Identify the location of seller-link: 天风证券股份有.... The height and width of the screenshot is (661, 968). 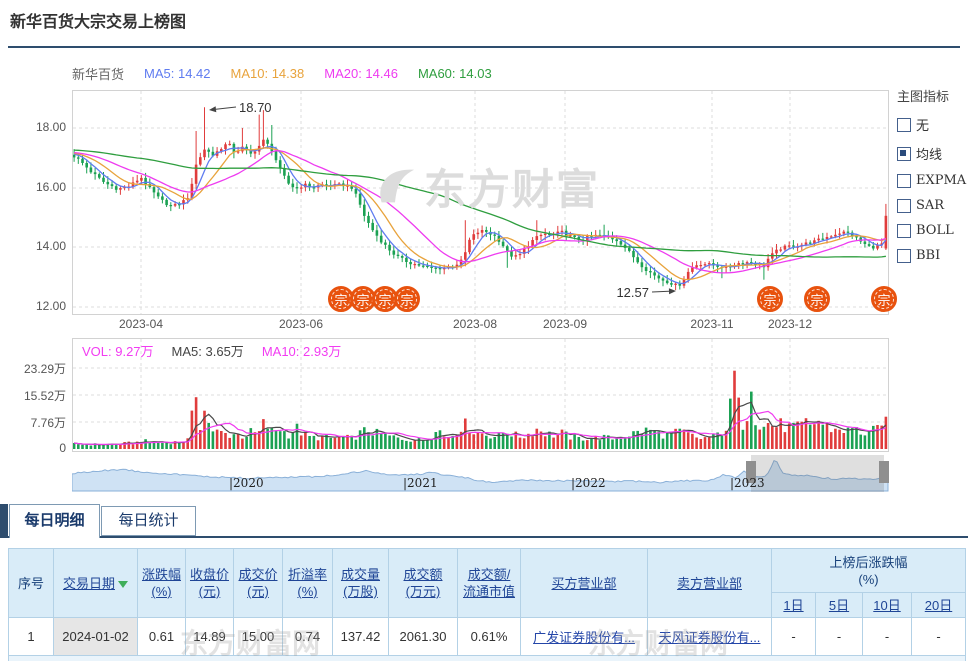
(709, 637).